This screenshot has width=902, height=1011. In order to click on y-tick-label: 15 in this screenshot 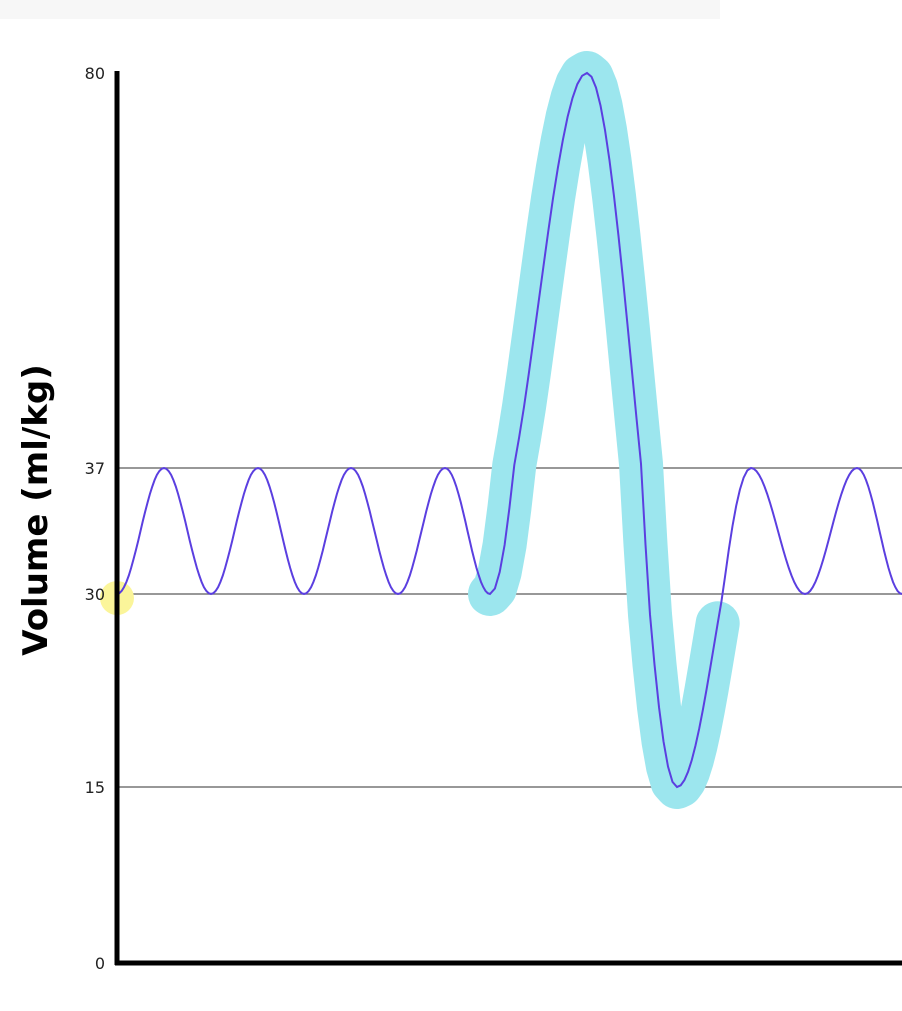, I will do `click(95, 787)`.